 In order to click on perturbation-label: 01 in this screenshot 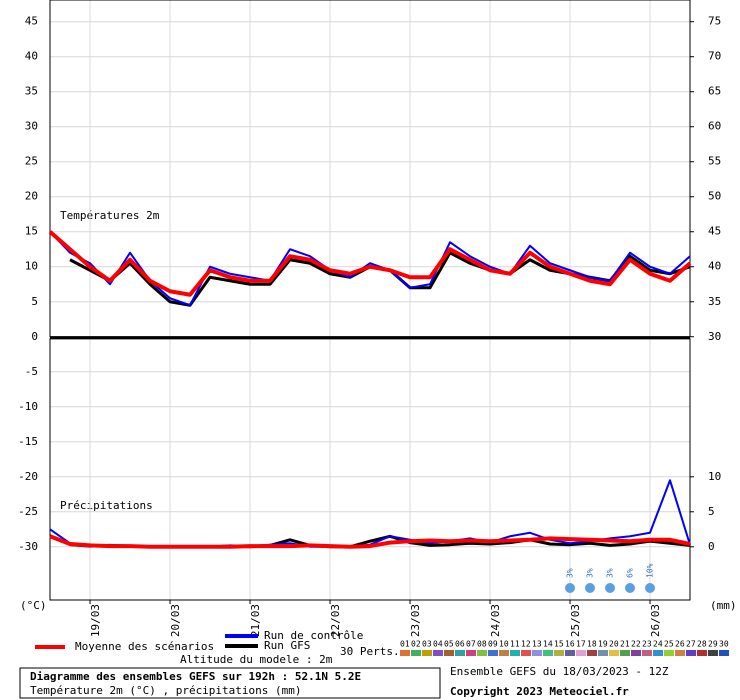, I will do `click(405, 644)`.